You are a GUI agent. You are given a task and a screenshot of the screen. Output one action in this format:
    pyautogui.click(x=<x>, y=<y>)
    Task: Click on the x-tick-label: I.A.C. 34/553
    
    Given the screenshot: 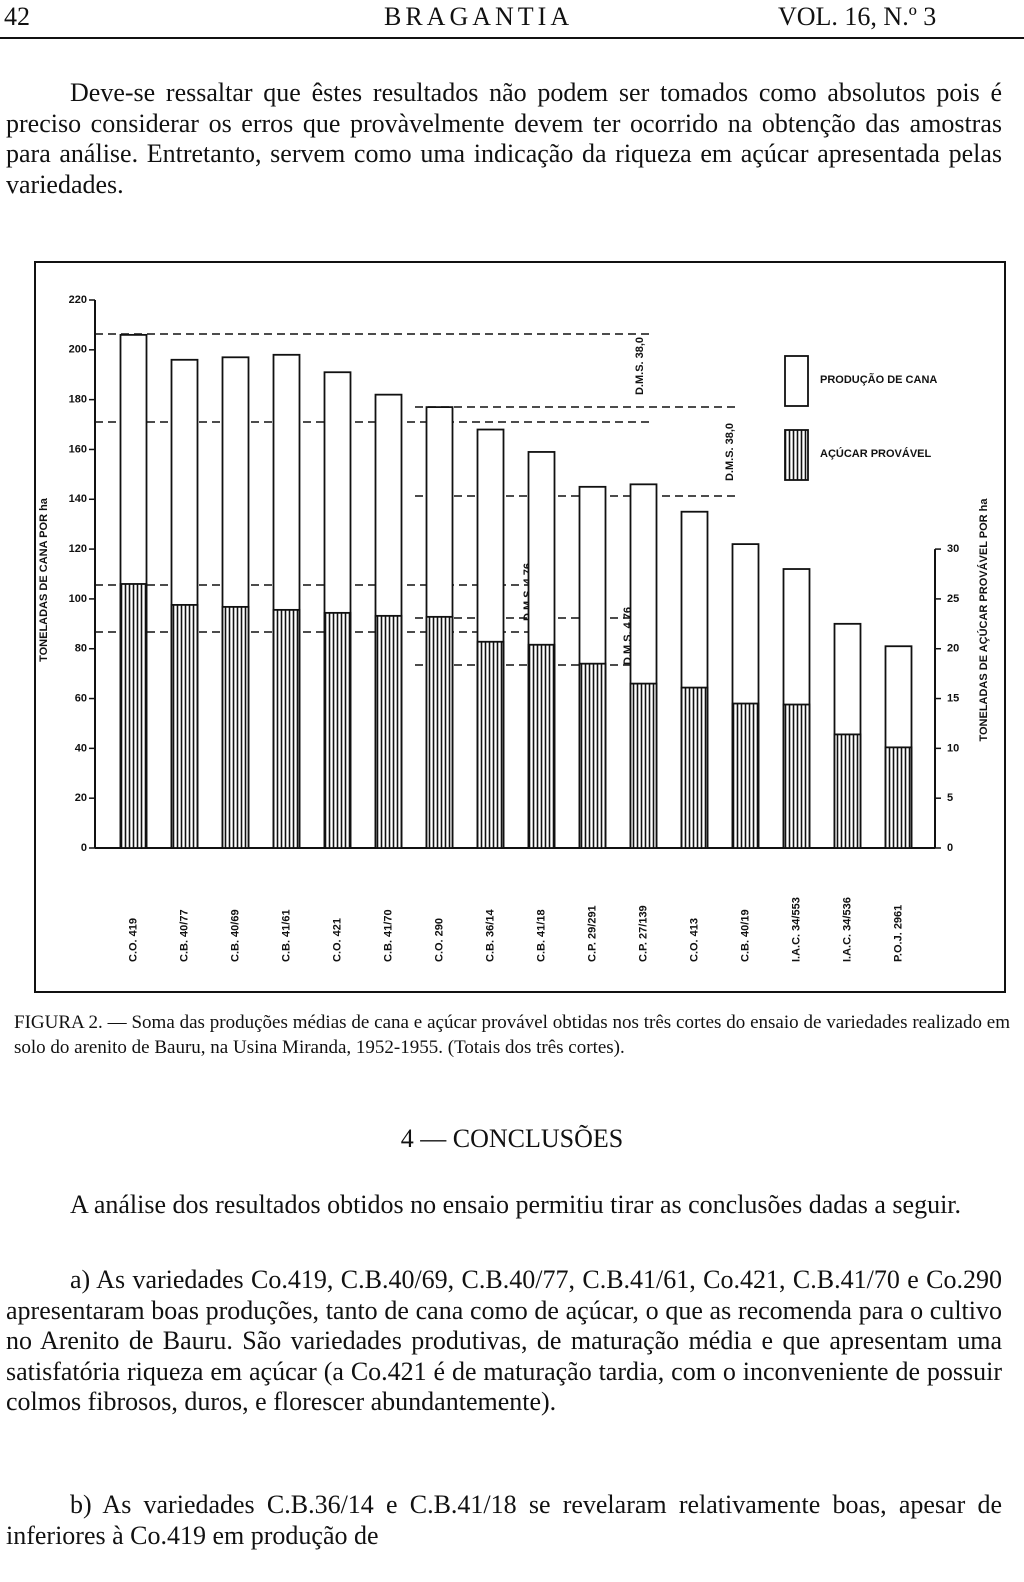 What is the action you would take?
    pyautogui.click(x=796, y=929)
    